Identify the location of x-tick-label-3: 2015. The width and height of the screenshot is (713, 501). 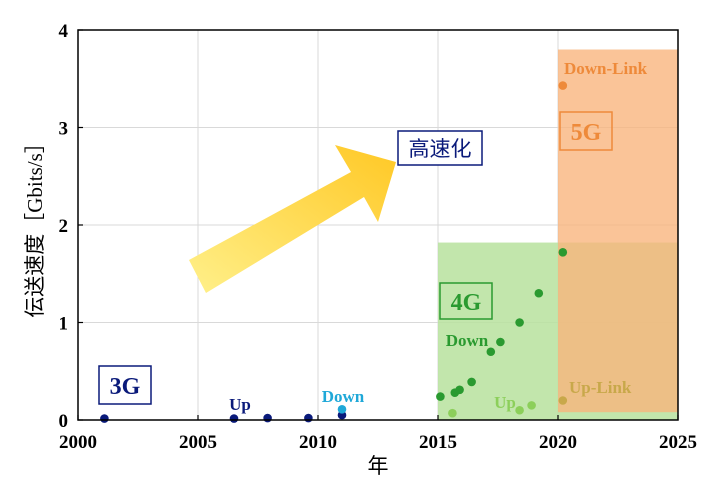
(438, 442).